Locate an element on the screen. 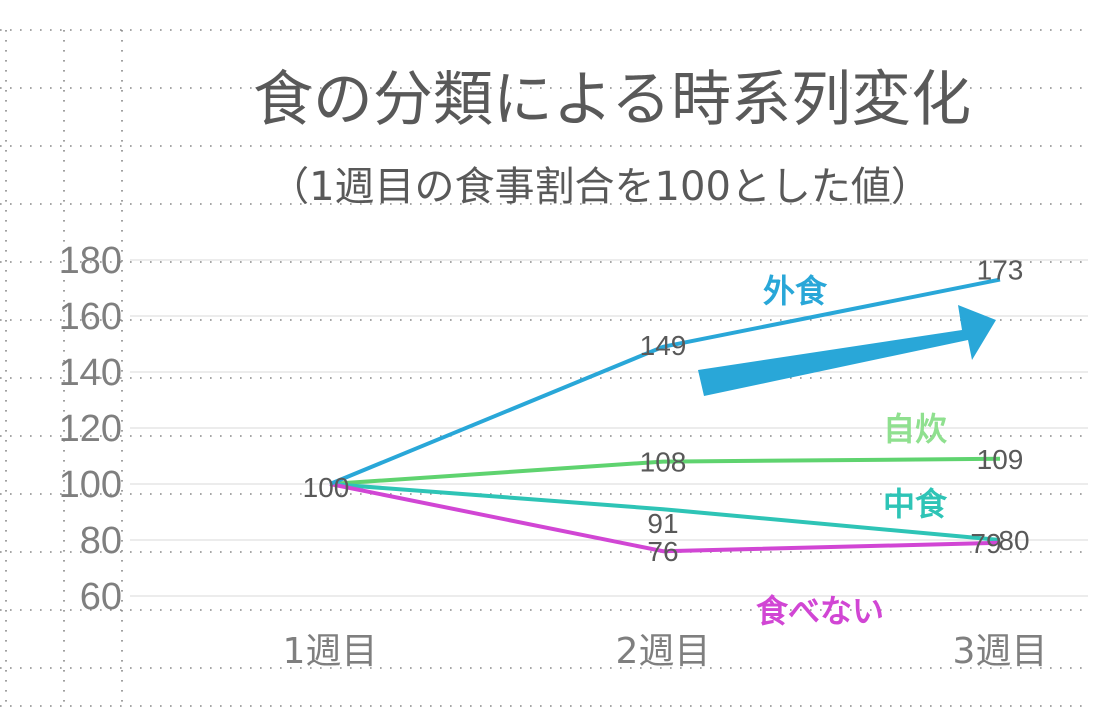 Image resolution: width=1096 pixels, height=714 pixels. series-name-label: 中食 is located at coordinates (915, 504).